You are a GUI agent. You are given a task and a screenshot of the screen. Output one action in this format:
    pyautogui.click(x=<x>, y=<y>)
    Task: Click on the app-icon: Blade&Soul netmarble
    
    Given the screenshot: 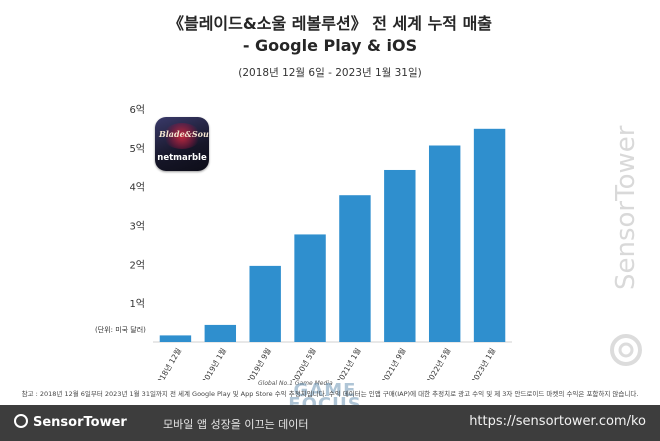 What is the action you would take?
    pyautogui.click(x=182, y=144)
    